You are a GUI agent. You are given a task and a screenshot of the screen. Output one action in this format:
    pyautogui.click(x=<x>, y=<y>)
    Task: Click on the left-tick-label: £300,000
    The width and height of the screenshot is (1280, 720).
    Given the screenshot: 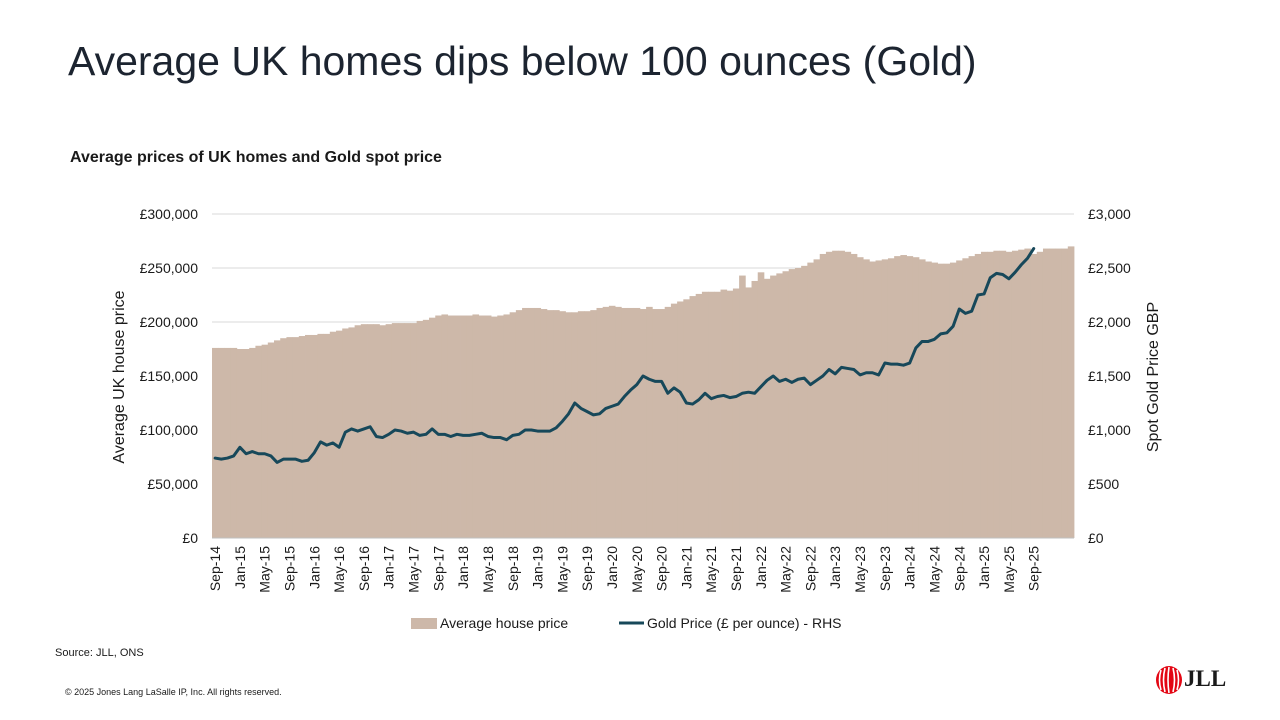 What is the action you would take?
    pyautogui.click(x=169, y=214)
    